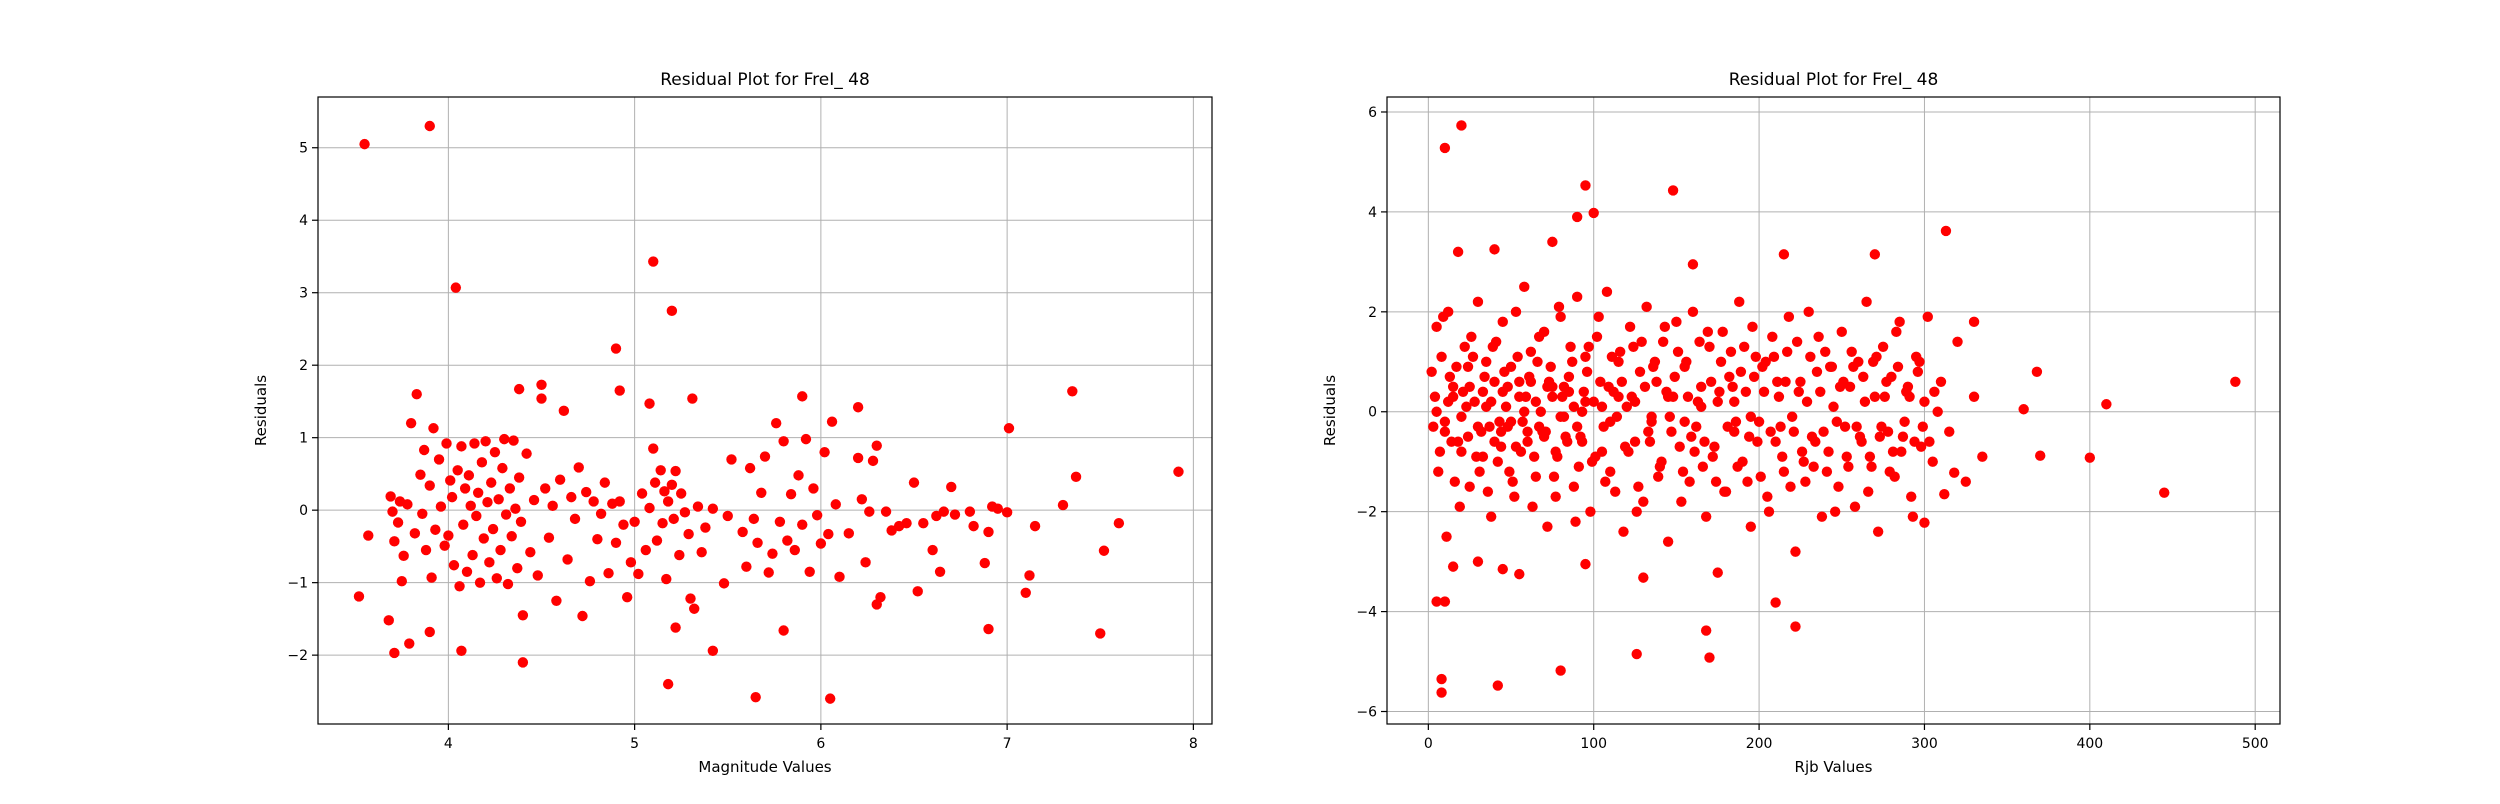 The width and height of the screenshot is (2500, 804). What do you see at coordinates (297, 656) in the screenshot?
I see `left-y-tick-label: −2` at bounding box center [297, 656].